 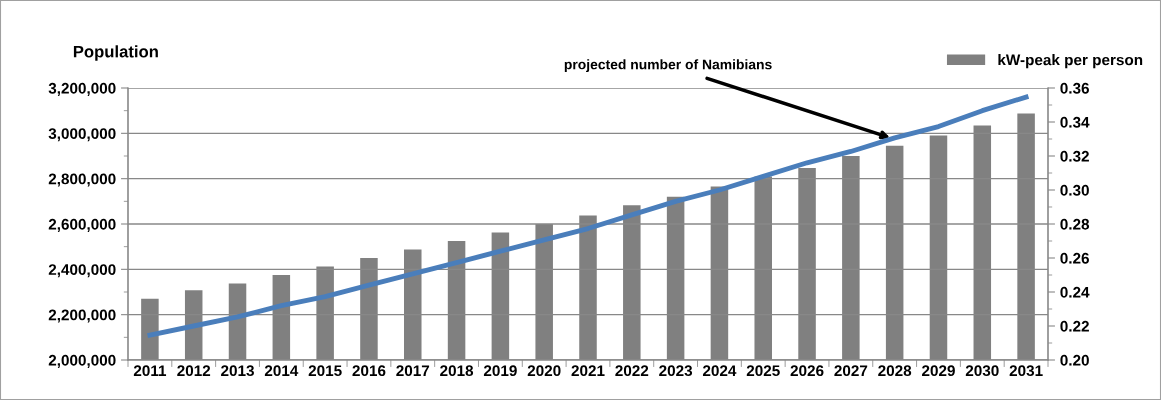 What do you see at coordinates (457, 371) in the screenshot?
I see `x-tick-label: 2018` at bounding box center [457, 371].